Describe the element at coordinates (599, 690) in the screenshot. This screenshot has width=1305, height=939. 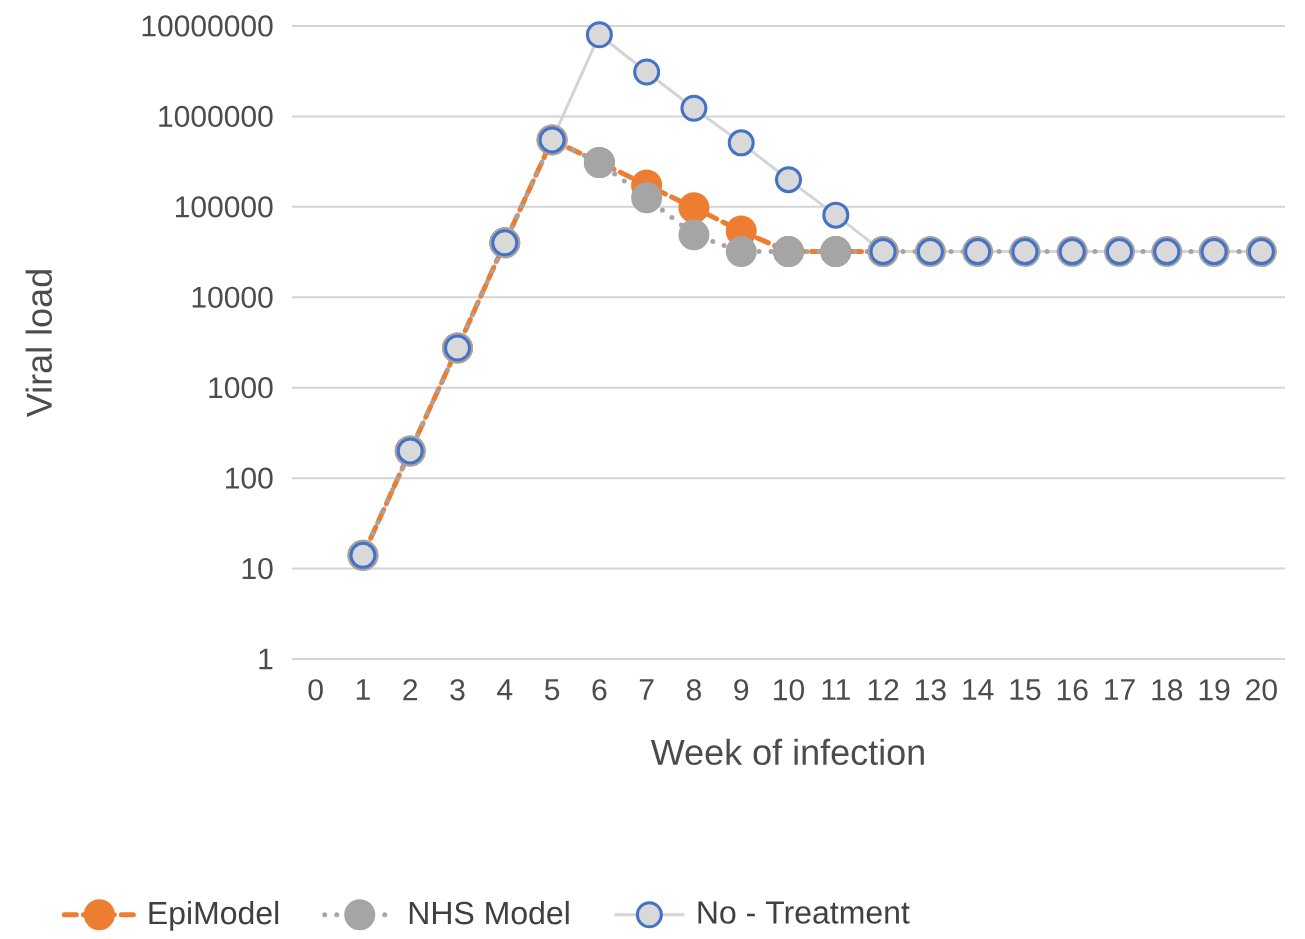
I see `x-tick-label: 6` at that location.